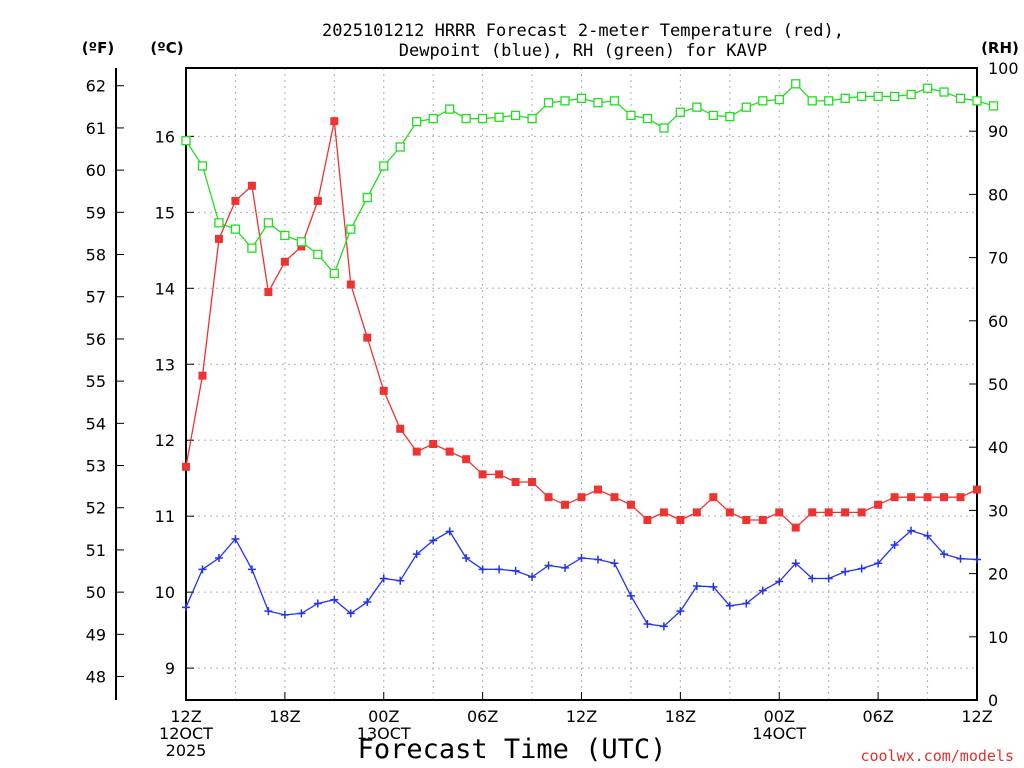  Describe the element at coordinates (96, 592) in the screenshot. I see `fahrenheit-tick-label: 50` at that location.